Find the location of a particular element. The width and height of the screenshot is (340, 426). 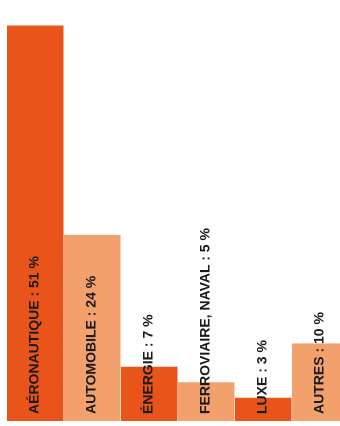

bar-label-2: ÉNERGIE : 7 % is located at coordinates (148, 364).